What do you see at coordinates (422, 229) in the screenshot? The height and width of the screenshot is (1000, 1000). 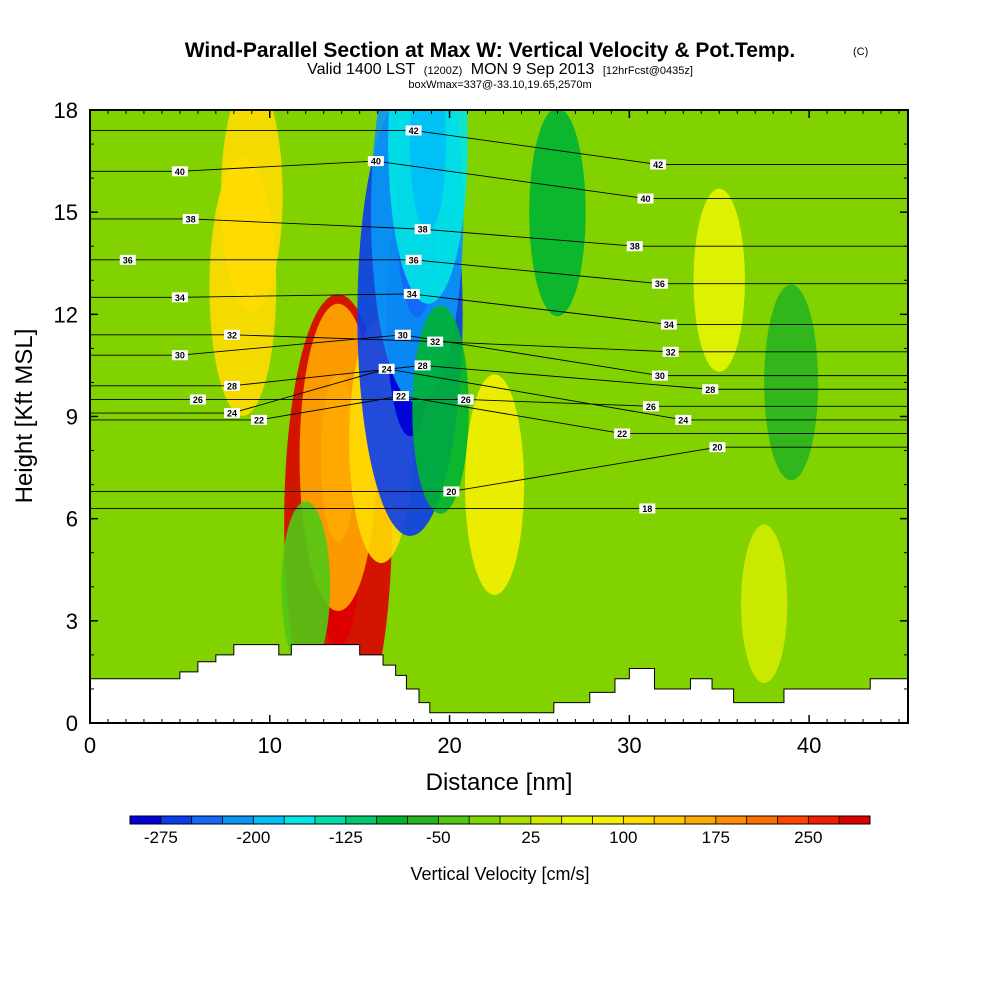 I see `contour-label-6: 38` at bounding box center [422, 229].